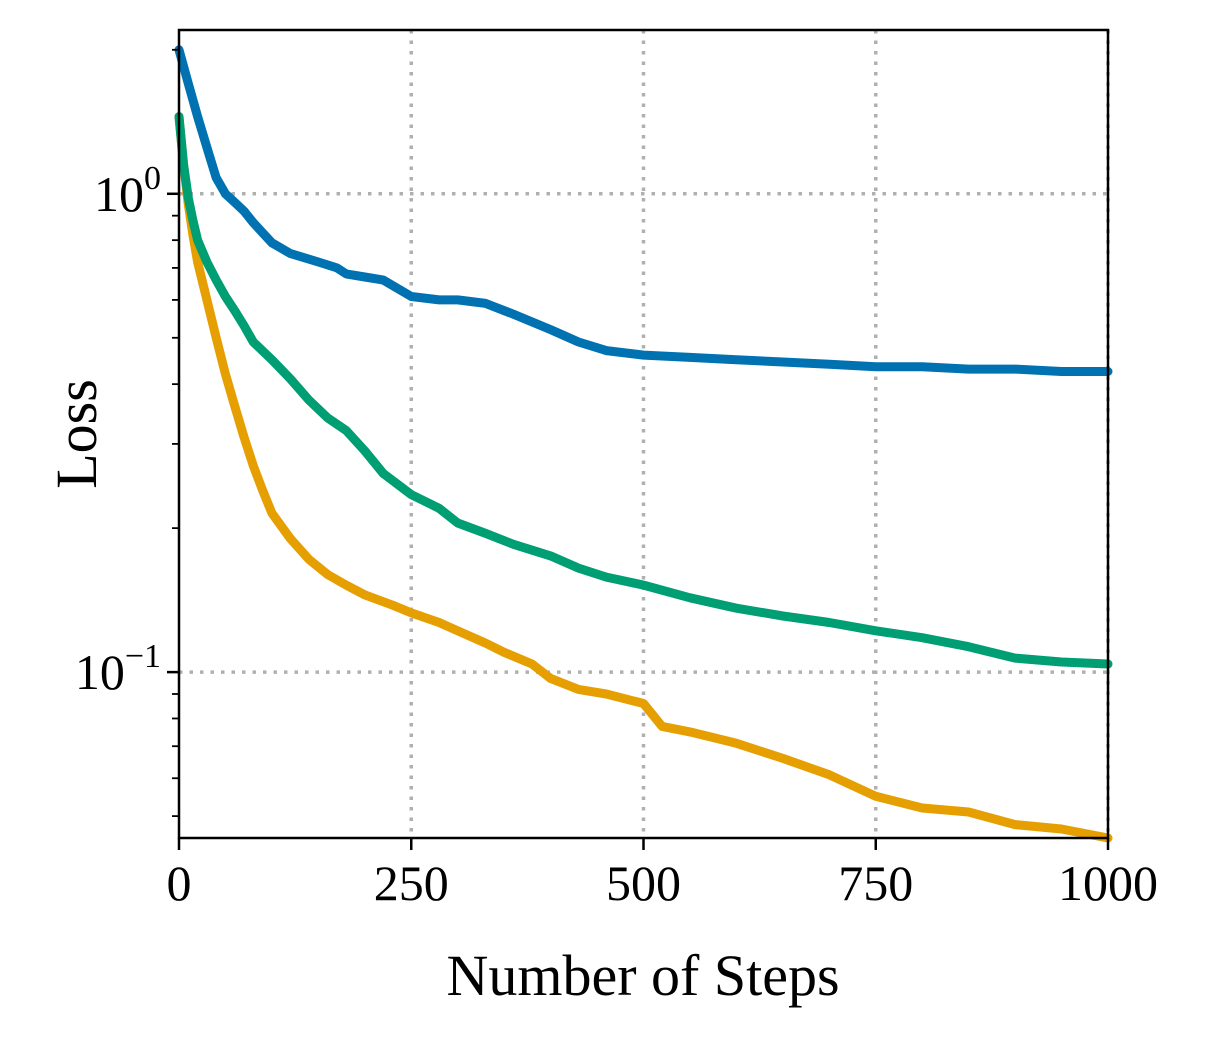 The height and width of the screenshot is (1044, 1205). I want to click on x-tick-label: 750, so click(875, 883).